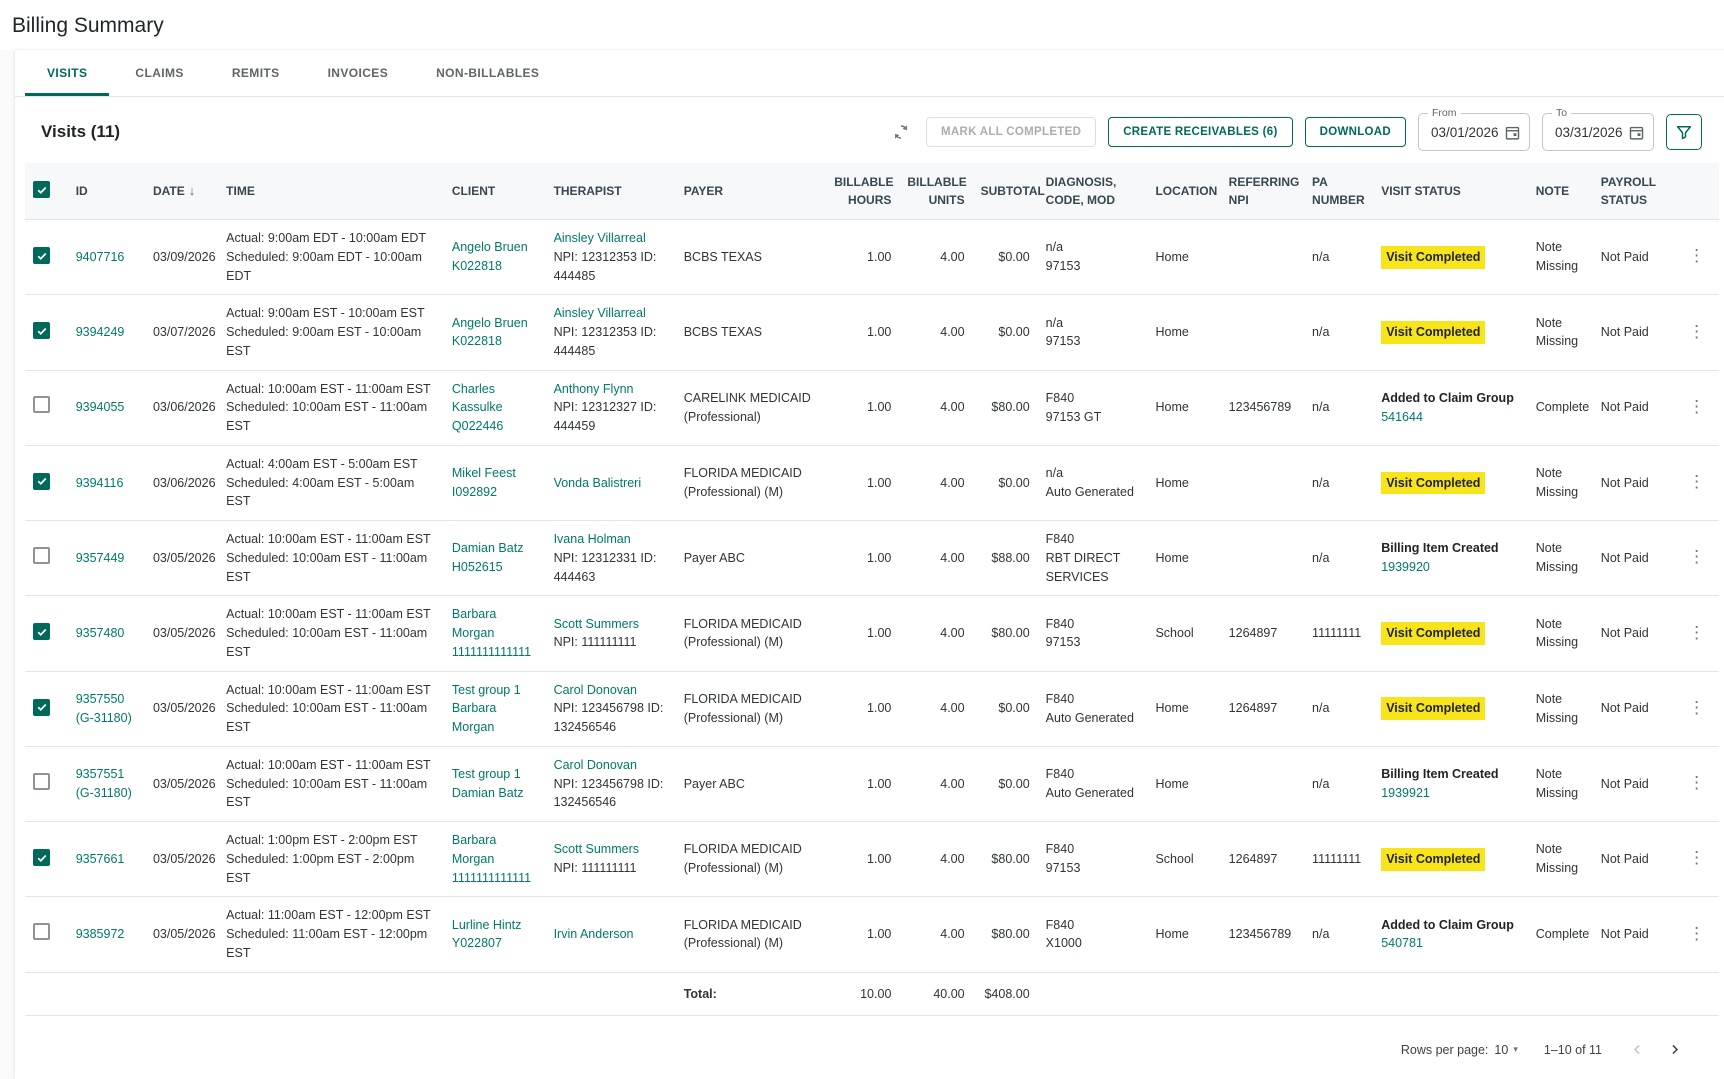 This screenshot has height=1079, width=1724. Describe the element at coordinates (1063, 257) in the screenshot. I see `diagnosis-code-mod: n/a 97153` at that location.